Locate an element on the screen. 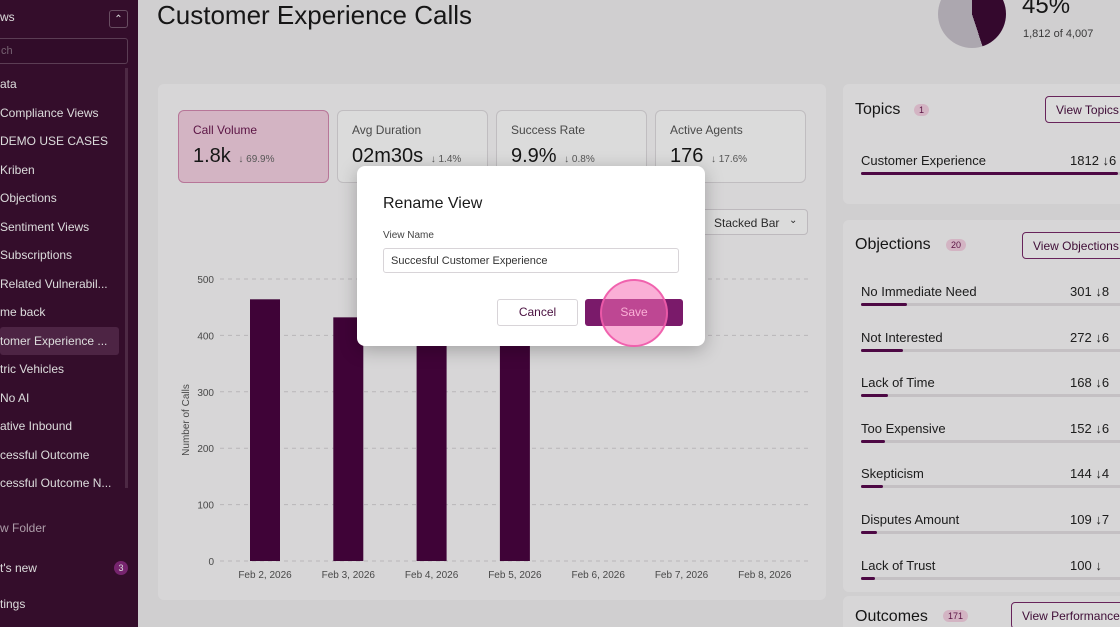 The width and height of the screenshot is (1120, 627). kpi-change: ↓ 69.9% is located at coordinates (256, 159).